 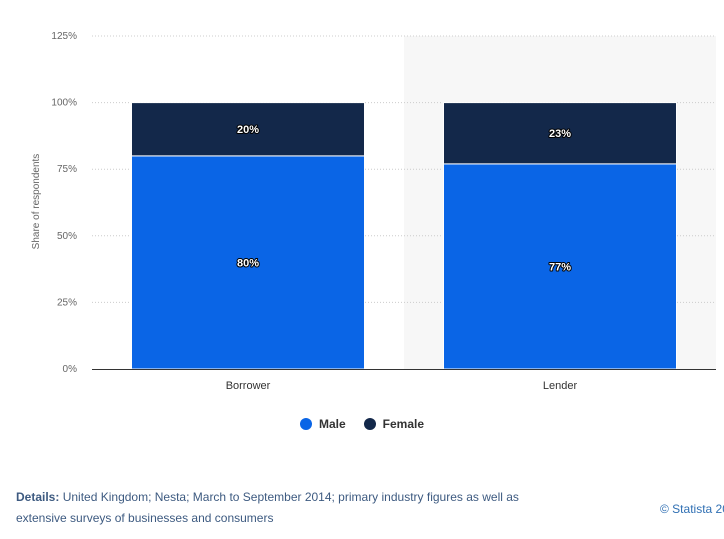 I want to click on x-tick-label-borrower: Borrower, so click(x=248, y=386).